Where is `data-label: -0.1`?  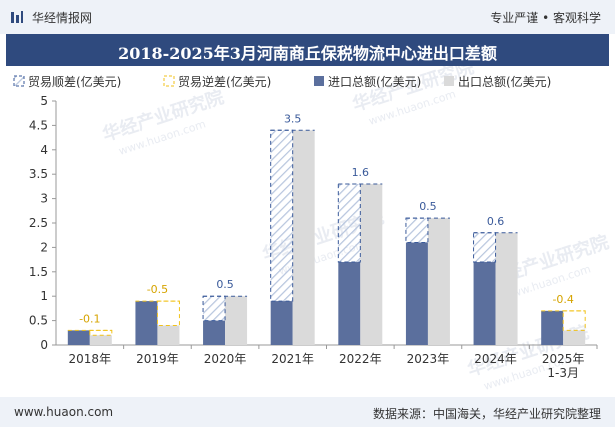
data-label: -0.1 is located at coordinates (89, 318).